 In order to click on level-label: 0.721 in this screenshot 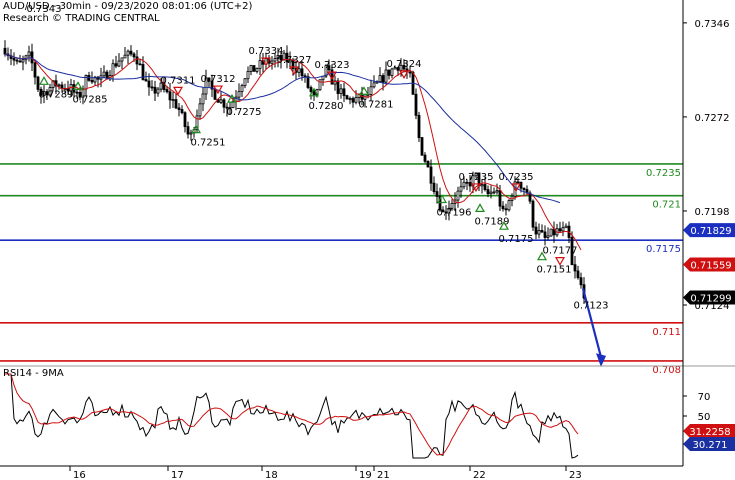, I will do `click(666, 205)`.